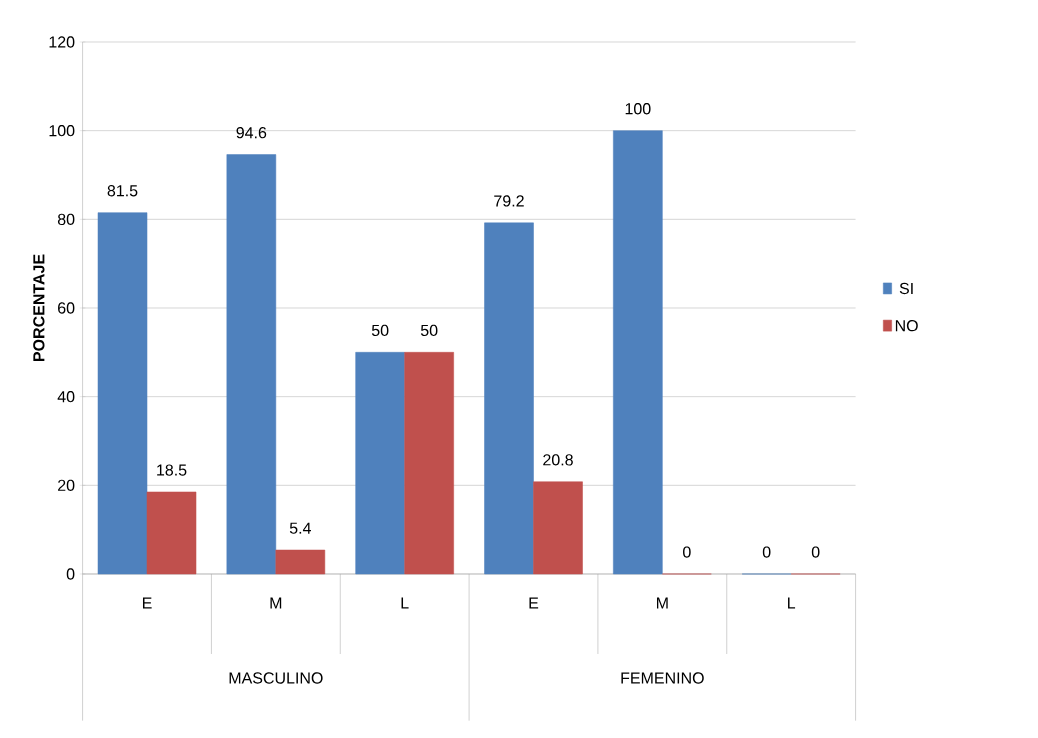 The height and width of the screenshot is (738, 1038). Describe the element at coordinates (66, 397) in the screenshot. I see `y-tick-label: 40` at that location.